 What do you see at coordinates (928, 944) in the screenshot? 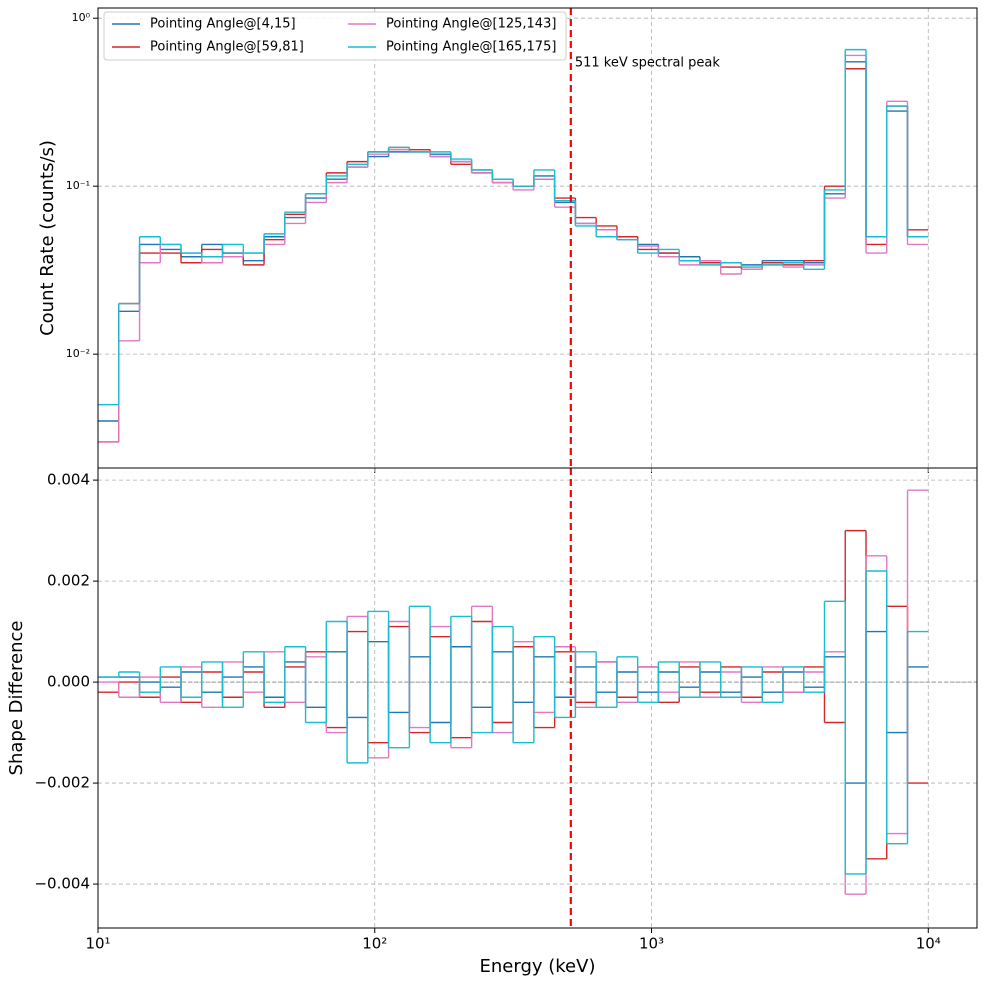
I see `x-tick-label: 10⁴` at bounding box center [928, 944].